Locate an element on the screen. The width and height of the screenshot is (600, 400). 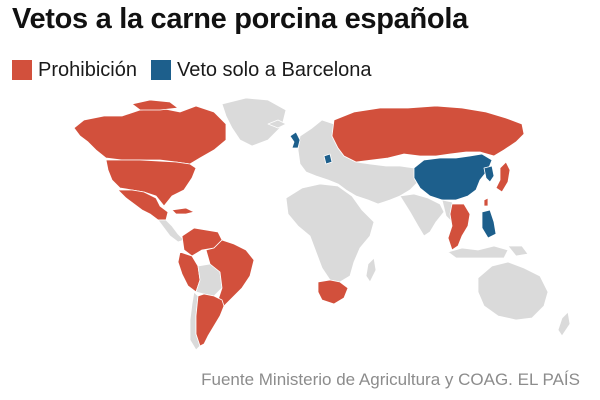
region-canada-islands is located at coordinates (155, 105).